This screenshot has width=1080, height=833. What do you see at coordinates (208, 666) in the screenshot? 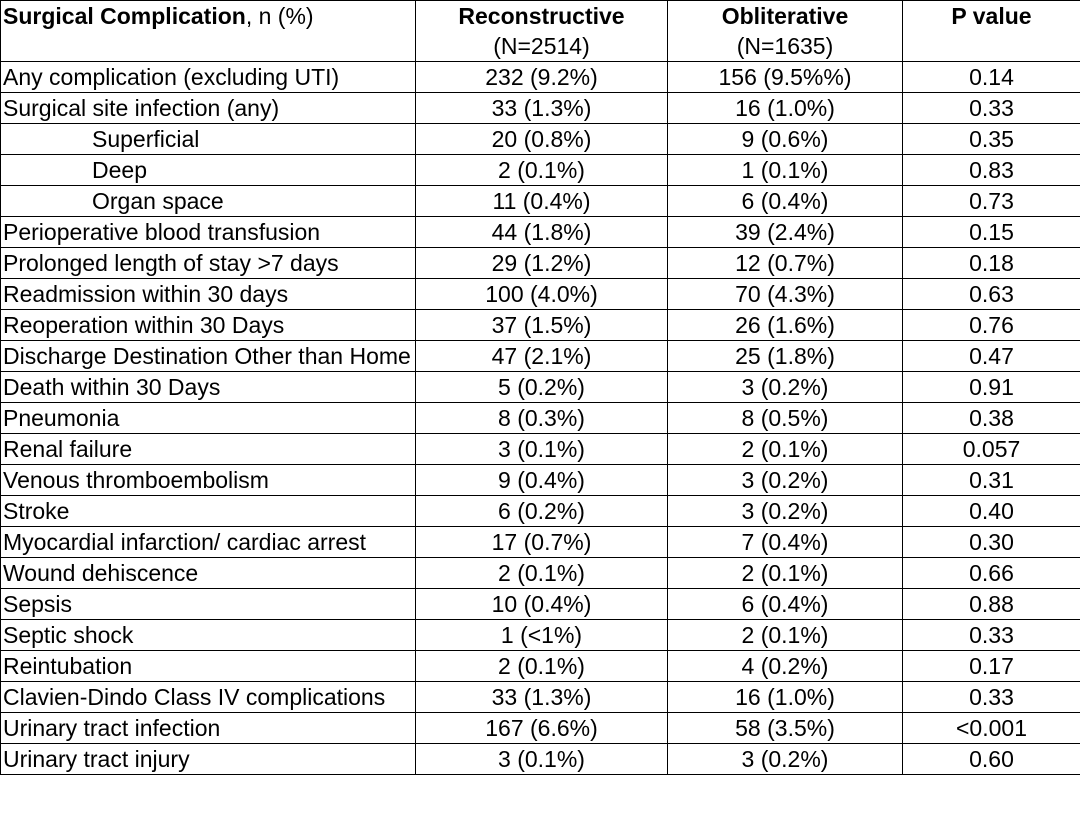
I see `complication-label: Reintubation` at bounding box center [208, 666].